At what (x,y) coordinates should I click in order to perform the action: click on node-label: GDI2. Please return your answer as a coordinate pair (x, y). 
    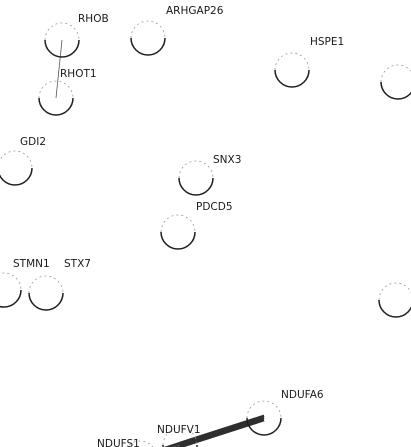
    Looking at the image, I should click on (33, 142).